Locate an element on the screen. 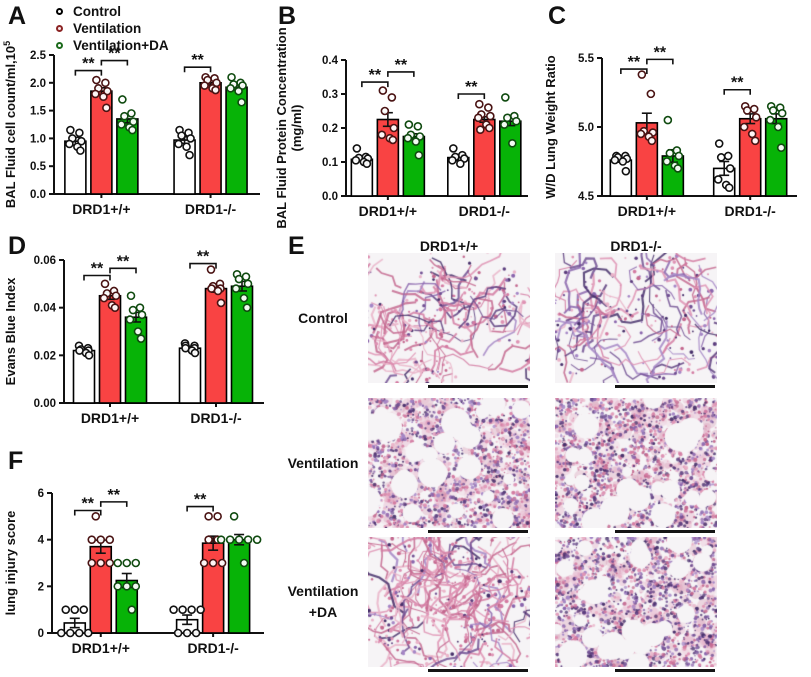 This screenshot has height=677, width=811. legend-label: Ventilation is located at coordinates (107, 28).